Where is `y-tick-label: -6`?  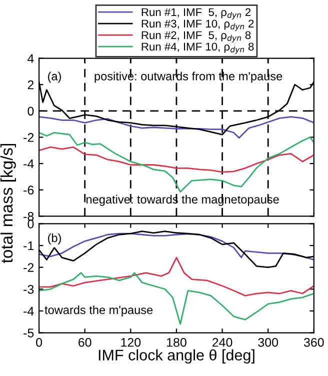 y-tick-label: -6 is located at coordinates (29, 190).